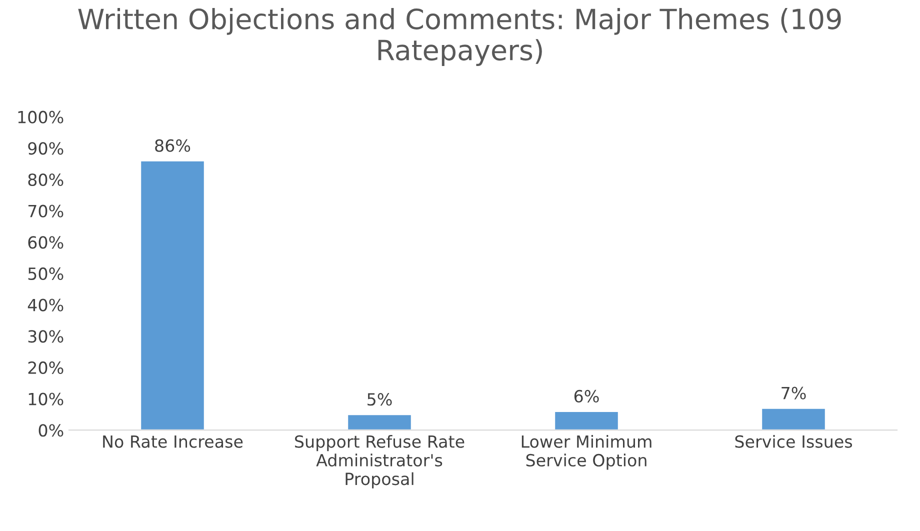 The height and width of the screenshot is (531, 920). What do you see at coordinates (46, 242) in the screenshot?
I see `y-tick-label: 60%` at bounding box center [46, 242].